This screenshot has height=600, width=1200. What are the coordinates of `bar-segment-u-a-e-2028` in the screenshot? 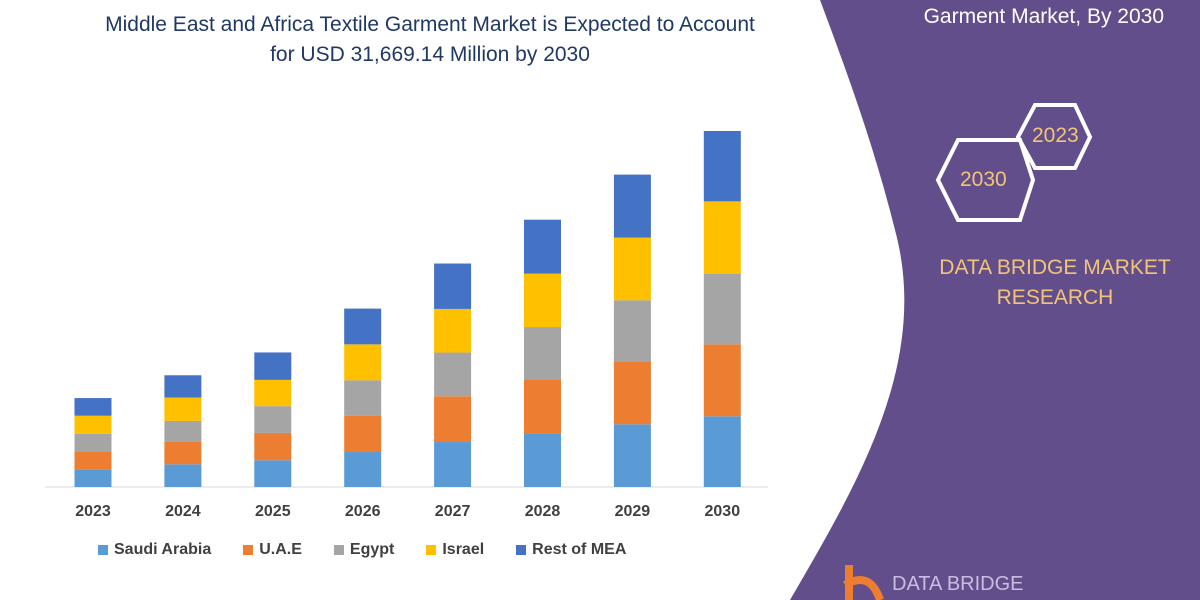 It's located at (542, 406).